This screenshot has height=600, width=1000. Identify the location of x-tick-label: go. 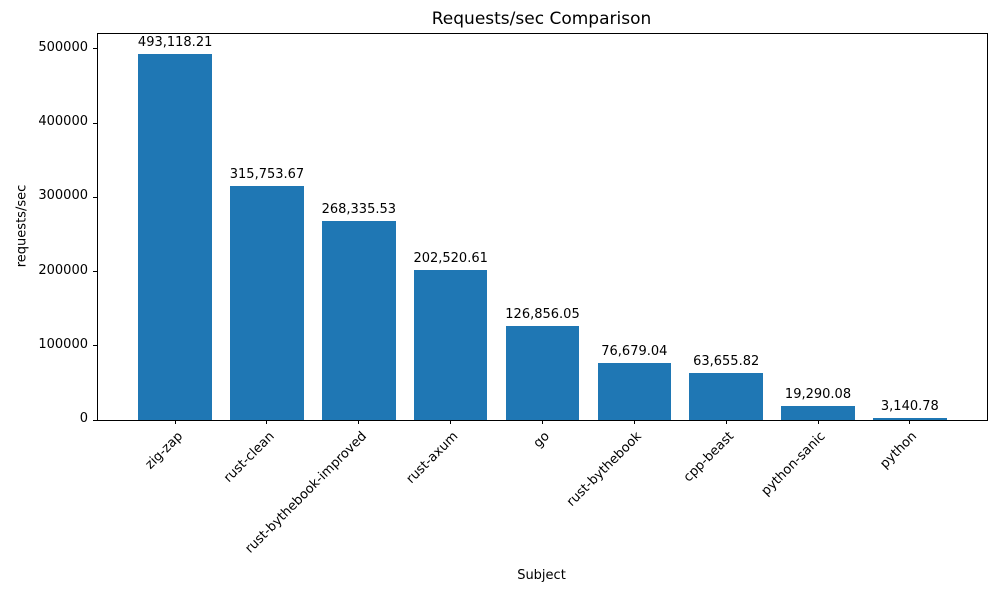
(542, 440).